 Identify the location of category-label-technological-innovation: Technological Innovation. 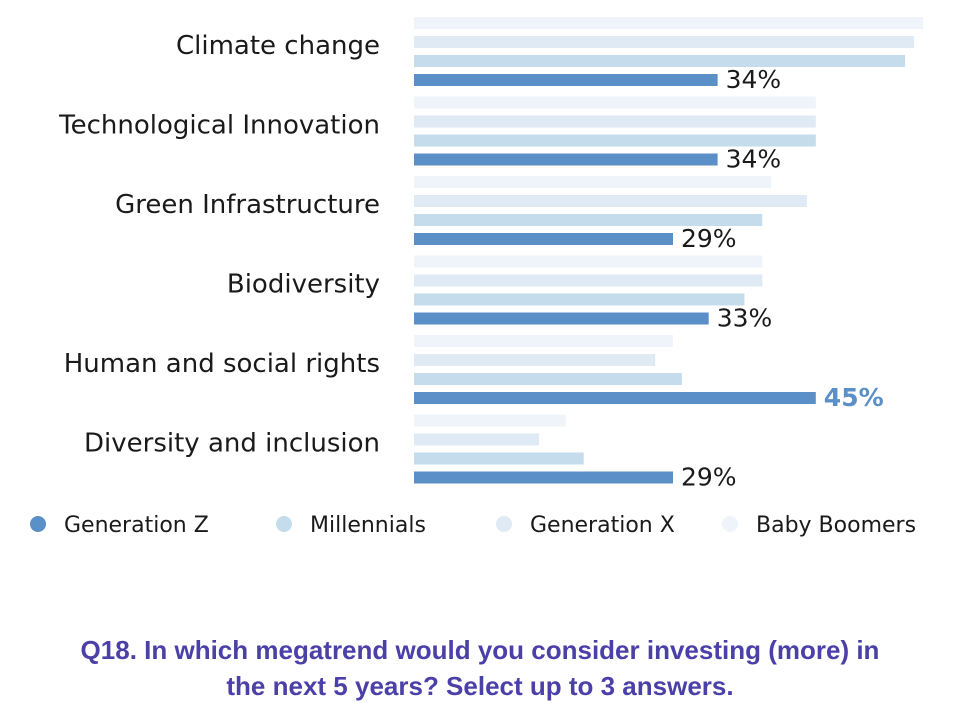
(219, 126).